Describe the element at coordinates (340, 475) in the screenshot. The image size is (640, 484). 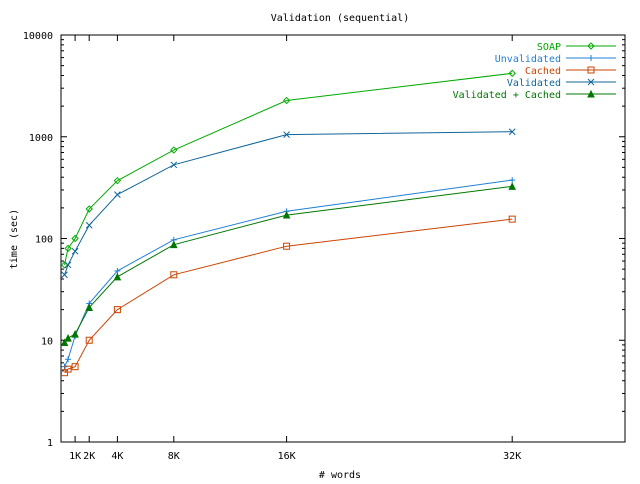
I see `x-axis-label: # words` at that location.